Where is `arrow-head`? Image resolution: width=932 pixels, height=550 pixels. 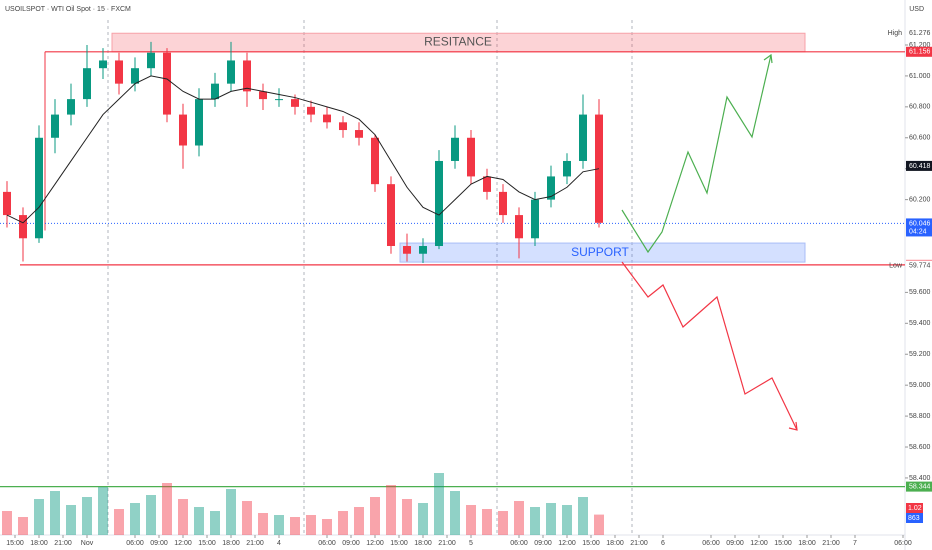
arrow-head is located at coordinates (768, 58).